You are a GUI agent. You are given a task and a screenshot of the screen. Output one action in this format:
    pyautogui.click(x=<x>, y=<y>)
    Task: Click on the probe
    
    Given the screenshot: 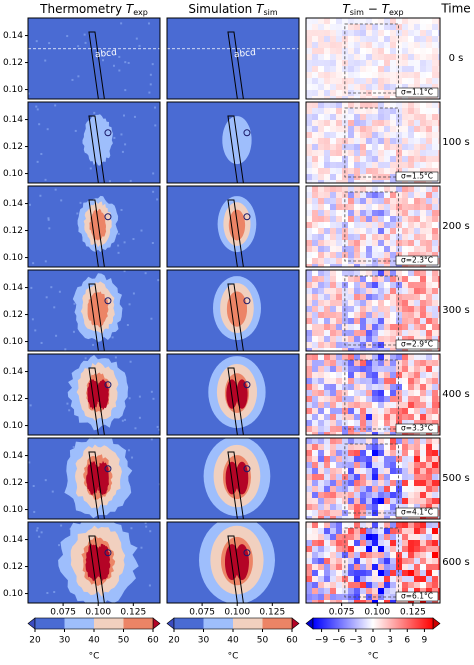 What is the action you would take?
    pyautogui.click(x=96, y=317)
    